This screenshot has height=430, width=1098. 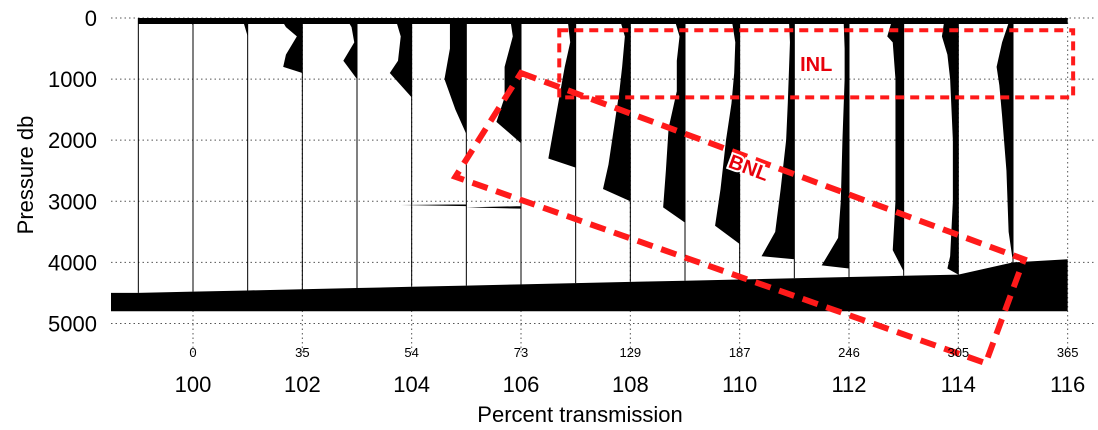 I want to click on station-label: 187, so click(x=740, y=352).